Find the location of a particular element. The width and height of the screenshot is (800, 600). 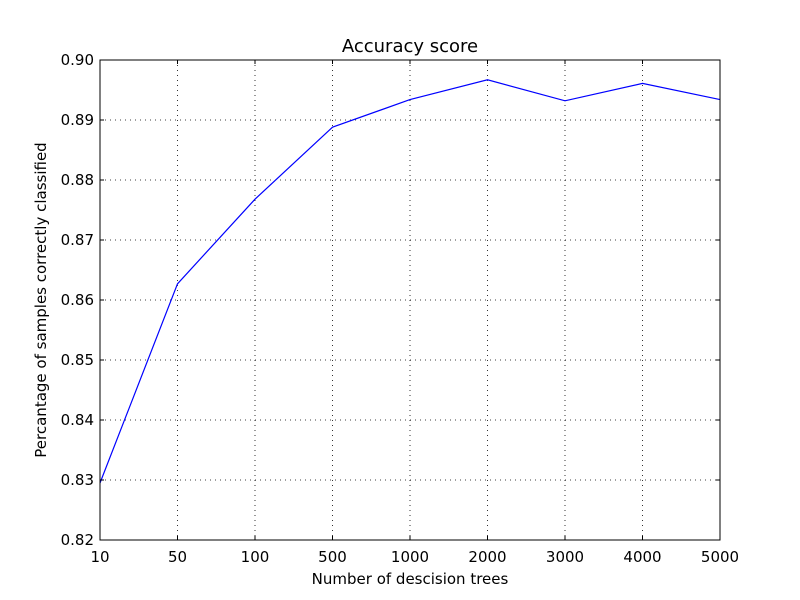

y-tick-label: 0.90 is located at coordinates (77, 60).